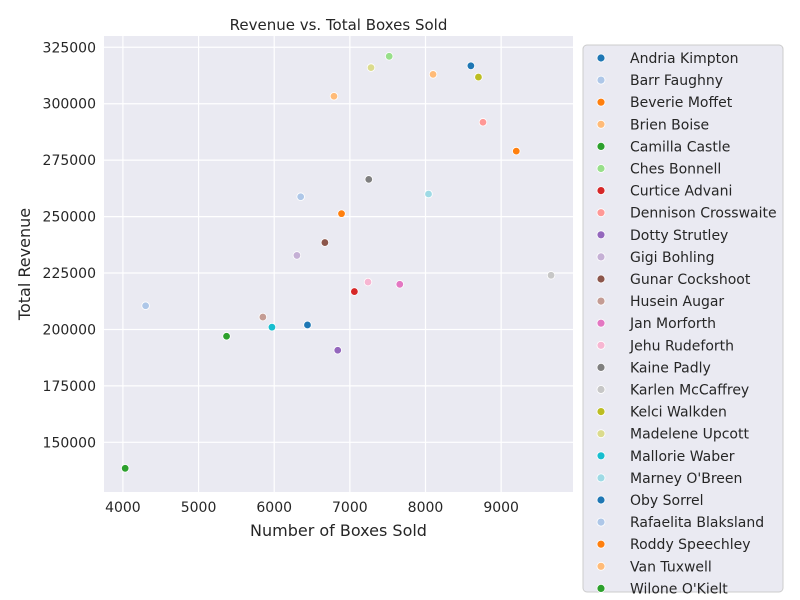 This screenshot has height=600, width=800. Describe the element at coordinates (24, 264) in the screenshot. I see `y-axis-title: Total Revenue` at that location.